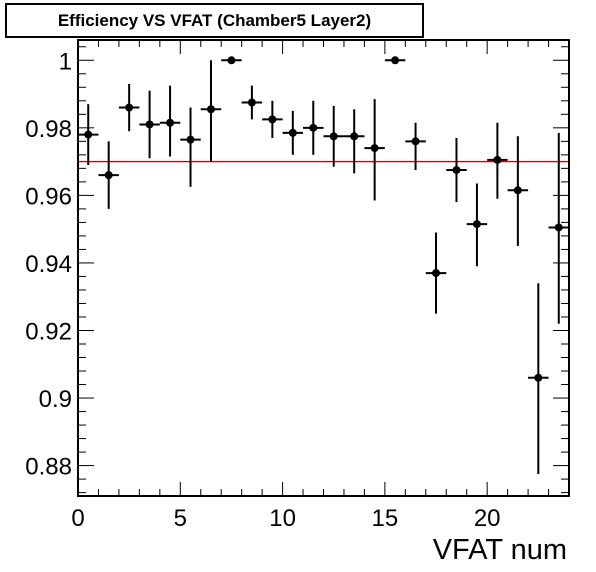 This screenshot has height=572, width=596. Describe the element at coordinates (180, 518) in the screenshot. I see `x-tick-label: 5` at that location.